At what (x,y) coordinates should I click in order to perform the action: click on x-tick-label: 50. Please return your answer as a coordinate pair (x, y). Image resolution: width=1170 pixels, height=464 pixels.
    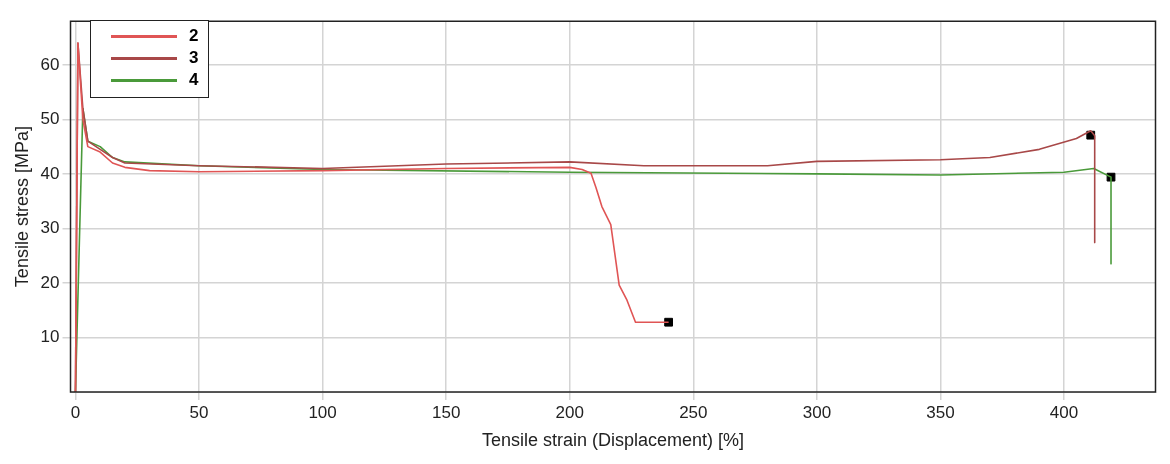
    Looking at the image, I should click on (199, 412).